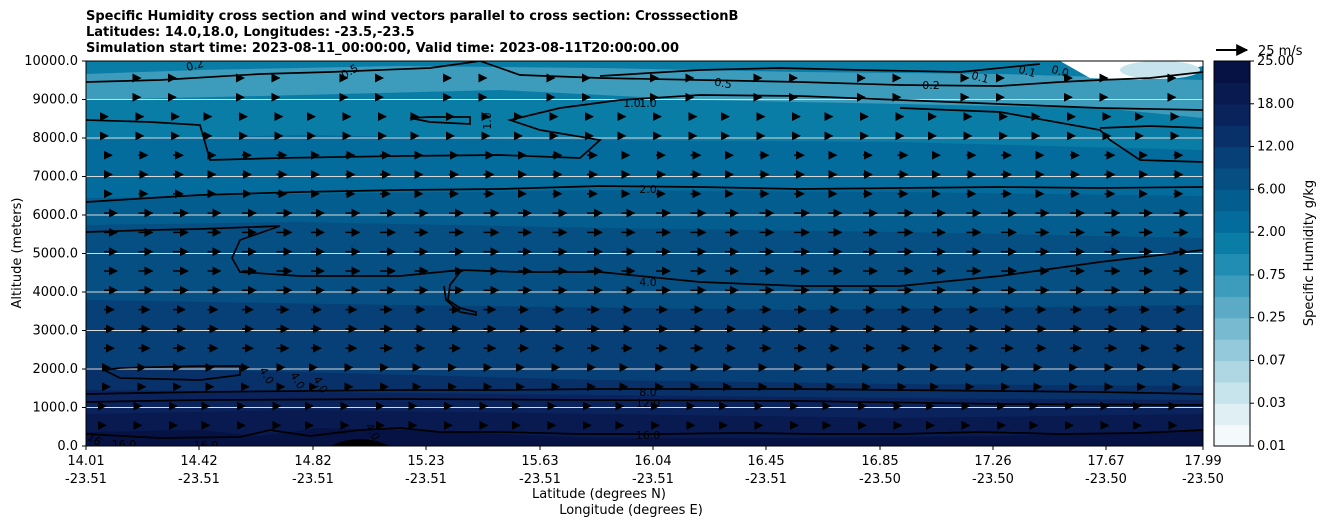 Image resolution: width=1326 pixels, height=526 pixels. I want to click on colorbar-frame, so click(1232, 253).